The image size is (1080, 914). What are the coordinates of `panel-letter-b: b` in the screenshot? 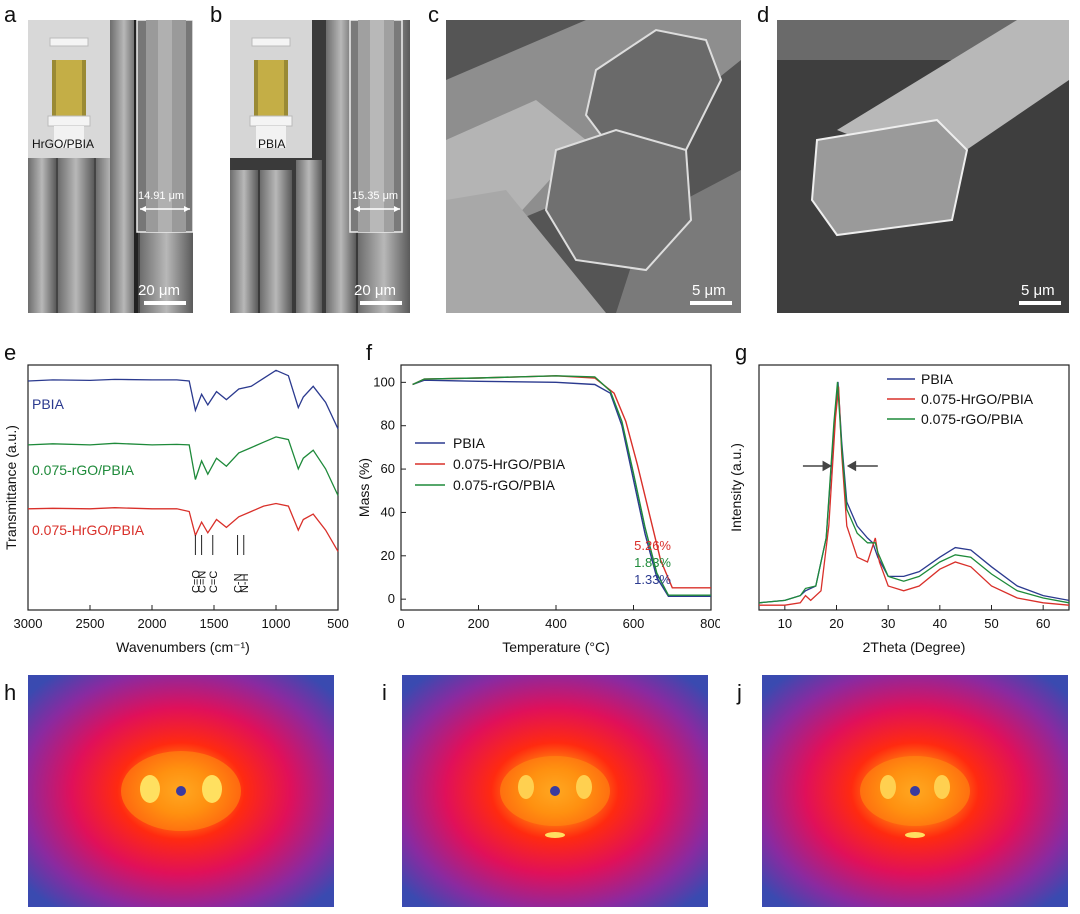 It's located at (216, 14).